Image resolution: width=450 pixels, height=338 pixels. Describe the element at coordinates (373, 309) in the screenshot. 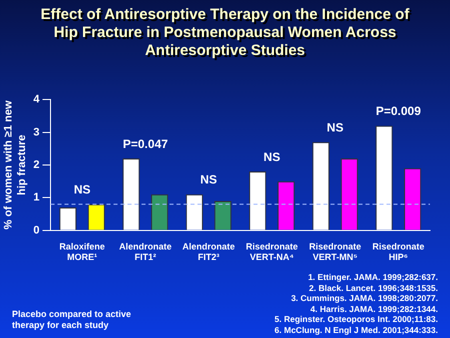

I see `text: 4. Harris. JAMA. 1999;282:1344.` at that location.